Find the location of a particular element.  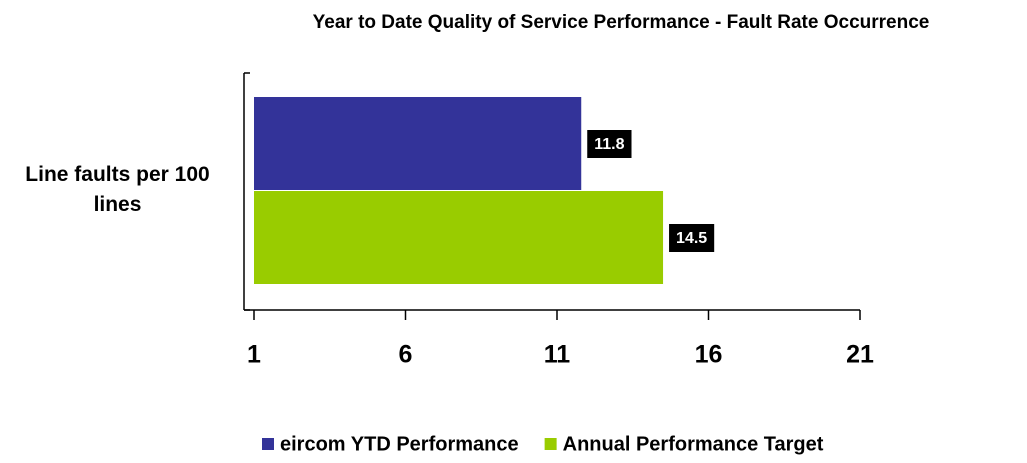

legend-label: eircom YTD Performance is located at coordinates (399, 444).